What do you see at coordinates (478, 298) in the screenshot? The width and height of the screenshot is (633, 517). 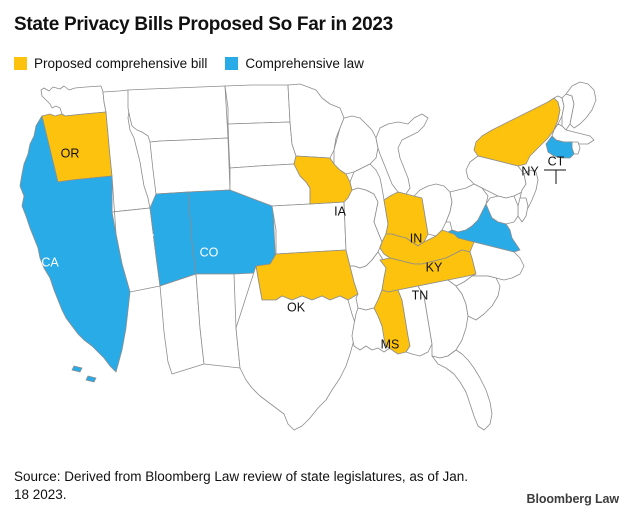 I see `state-sc` at bounding box center [478, 298].